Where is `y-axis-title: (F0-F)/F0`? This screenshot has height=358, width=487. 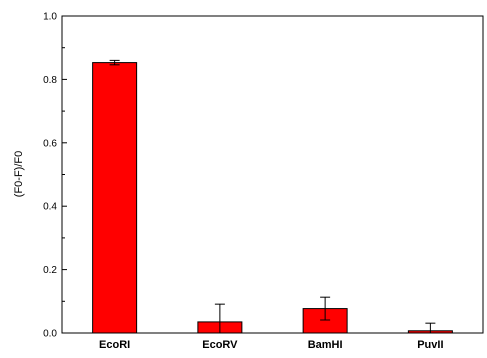
y-axis-title: (F0-F)/F0 is located at coordinates (19, 174).